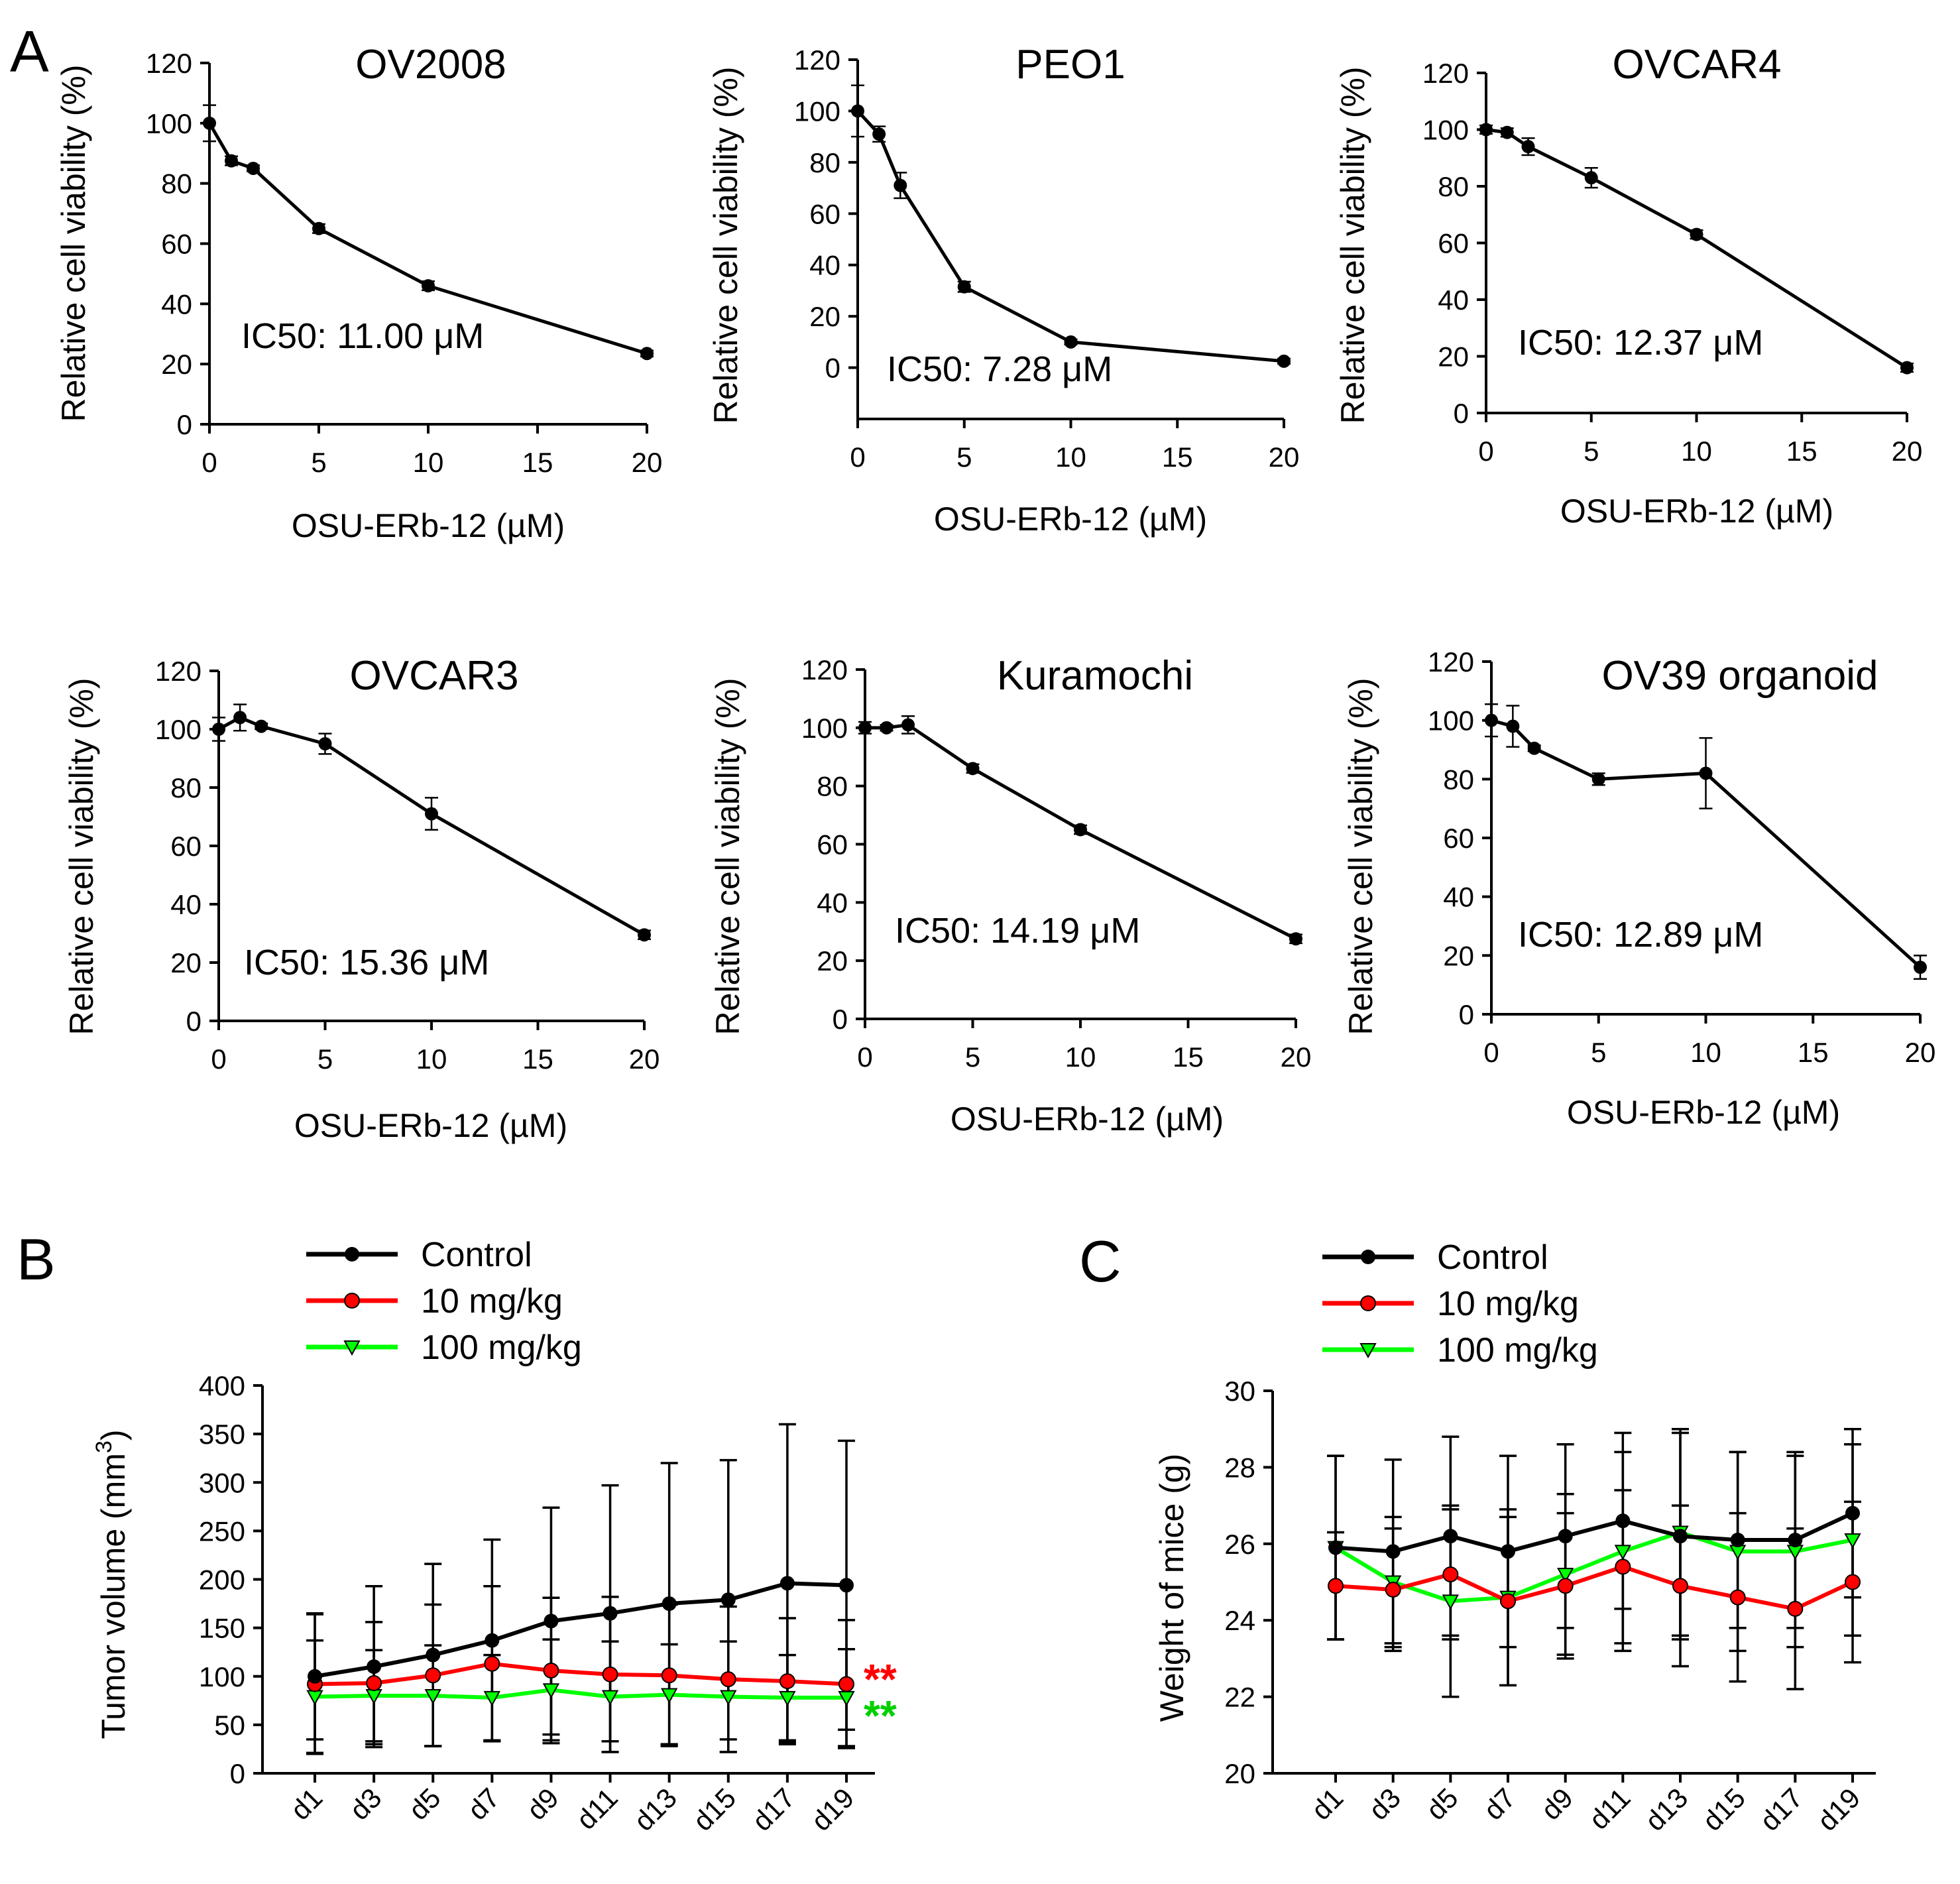 This screenshot has width=1960, height=1884. Describe the element at coordinates (832, 1810) in the screenshot. I see `x-tick-label: d19` at that location.